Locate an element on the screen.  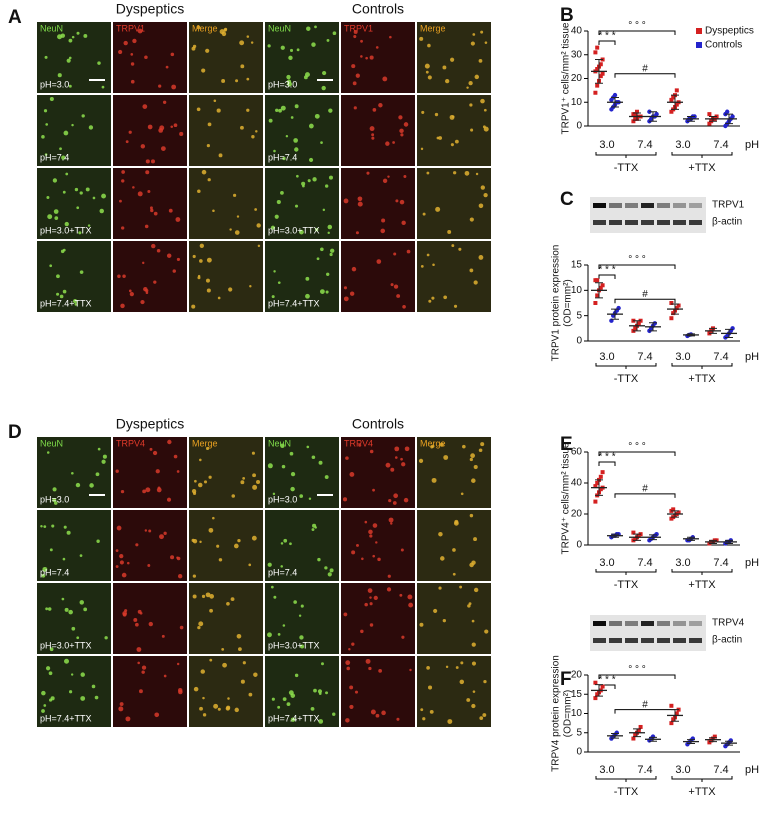
group-label: -TTX is located at coordinates (626, 585).